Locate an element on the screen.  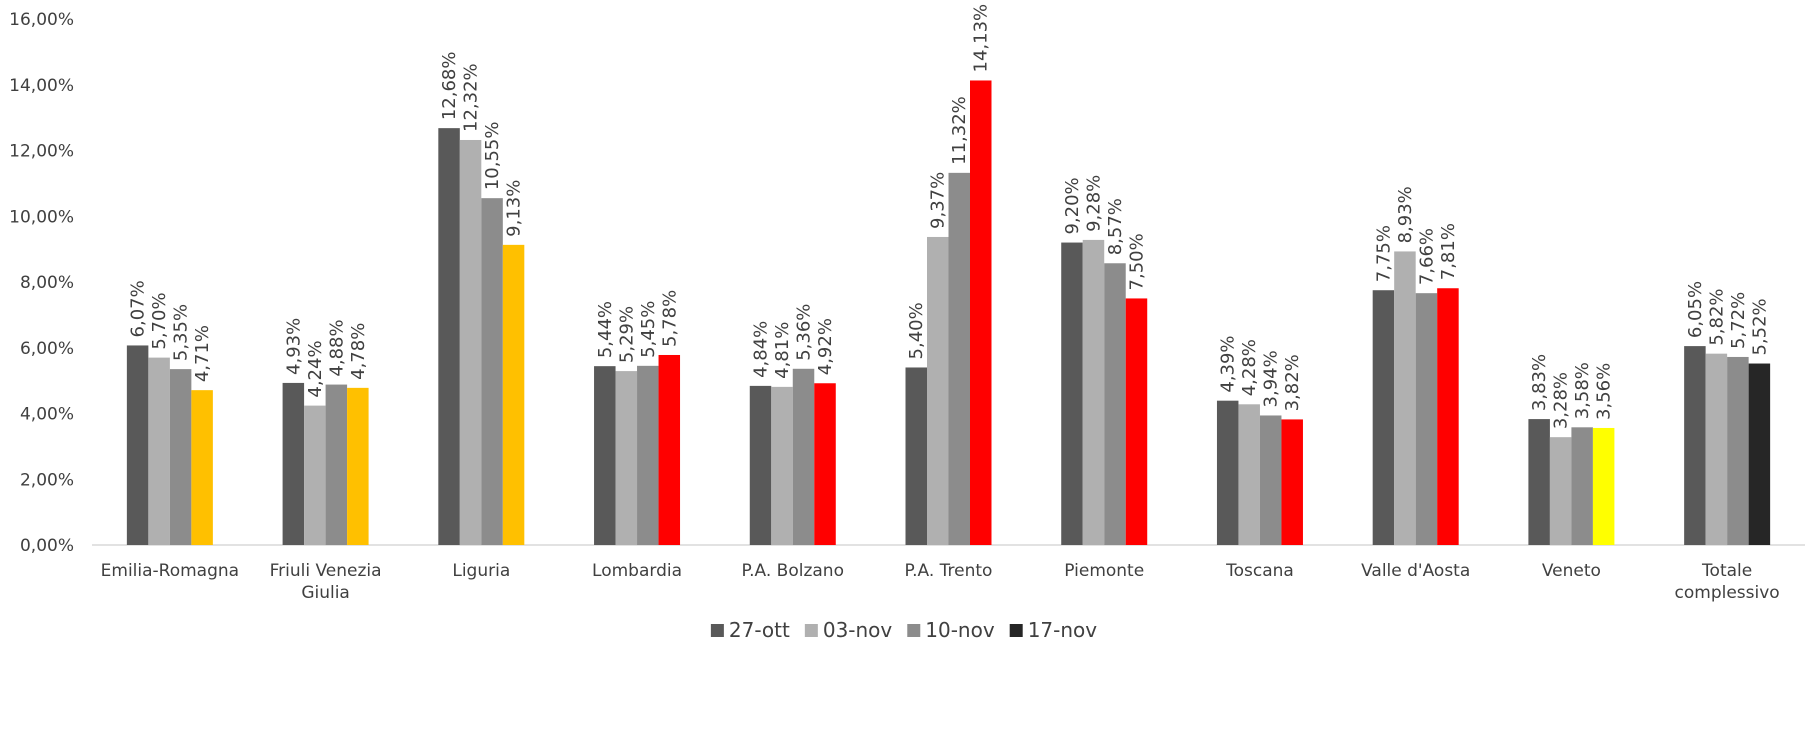
x-tick-label-line: P.A. Bolzano is located at coordinates (793, 571).